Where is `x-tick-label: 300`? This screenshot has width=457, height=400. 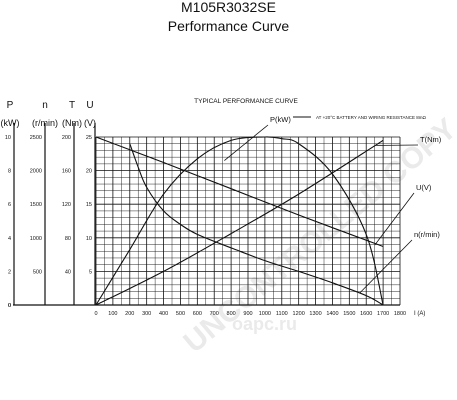 x-tick-label: 300 is located at coordinates (146, 314).